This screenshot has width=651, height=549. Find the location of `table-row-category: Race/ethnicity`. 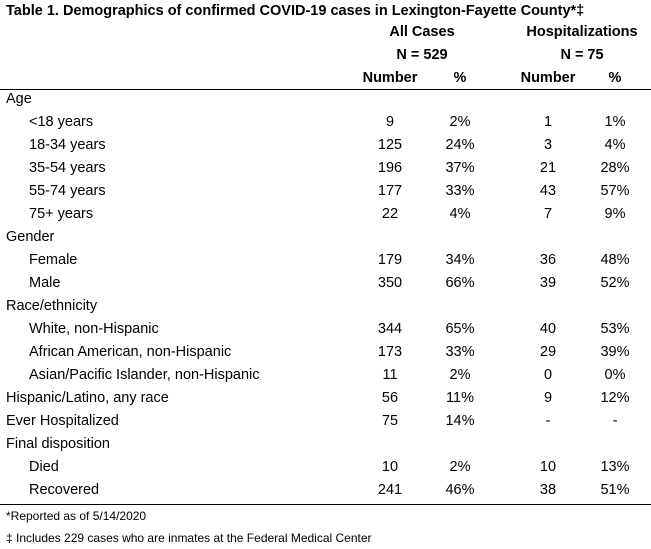

table-row-category: Race/ethnicity is located at coordinates (325, 306).